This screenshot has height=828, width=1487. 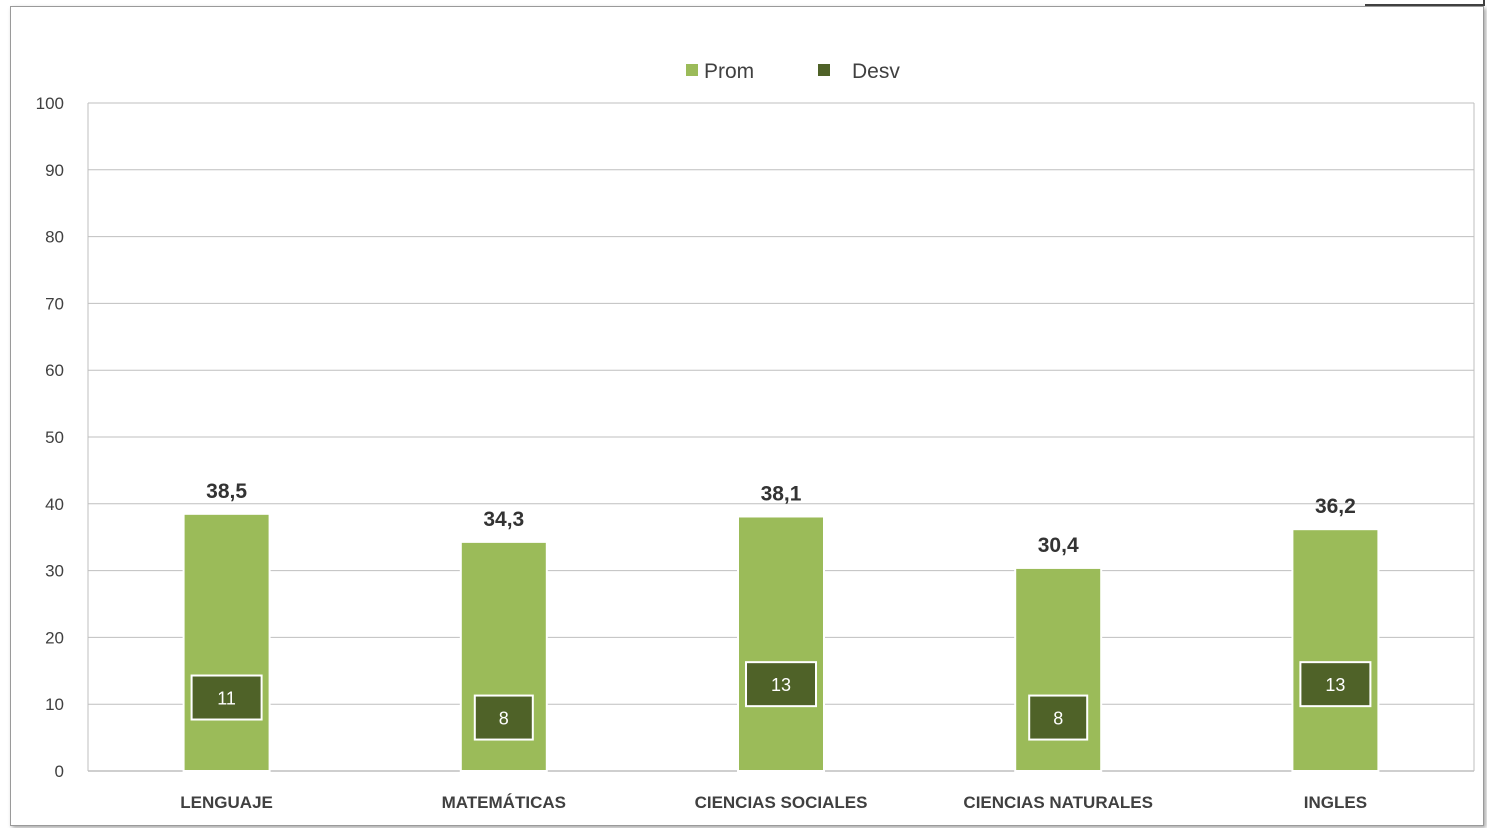 What do you see at coordinates (1058, 802) in the screenshot?
I see `x-category-label: CIENCIAS NATURALES` at bounding box center [1058, 802].